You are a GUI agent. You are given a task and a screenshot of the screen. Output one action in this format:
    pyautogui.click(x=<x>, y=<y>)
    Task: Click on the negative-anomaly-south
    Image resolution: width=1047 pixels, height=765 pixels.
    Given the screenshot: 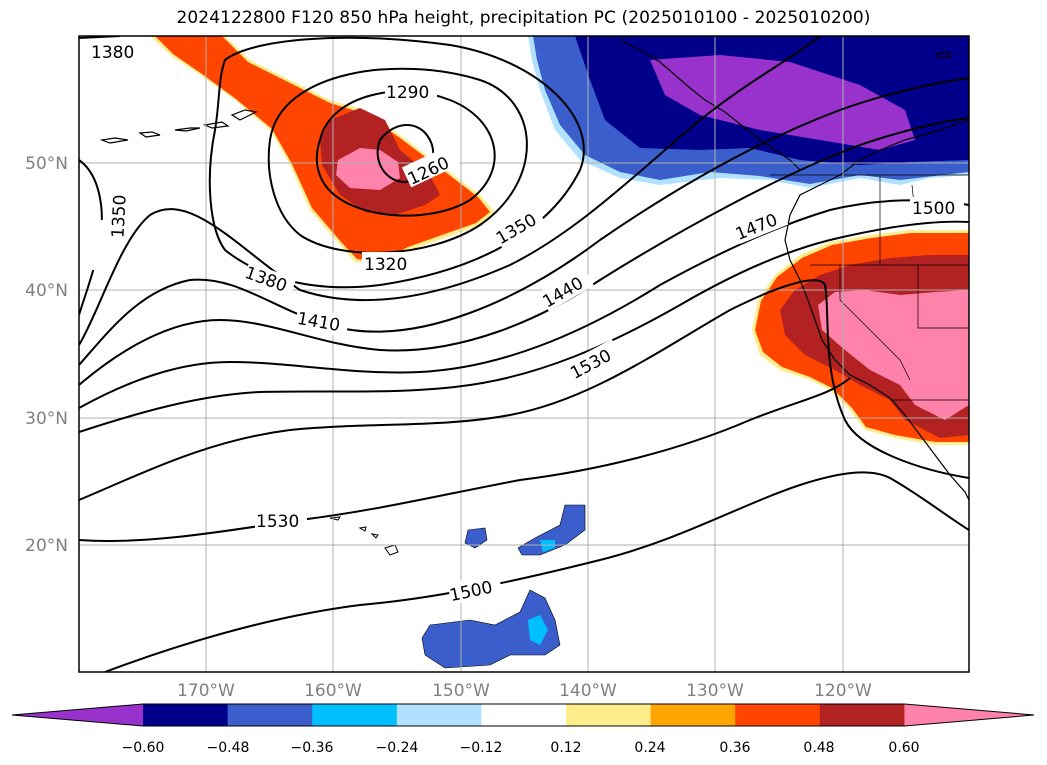 What is the action you would take?
    pyautogui.click(x=503, y=586)
    